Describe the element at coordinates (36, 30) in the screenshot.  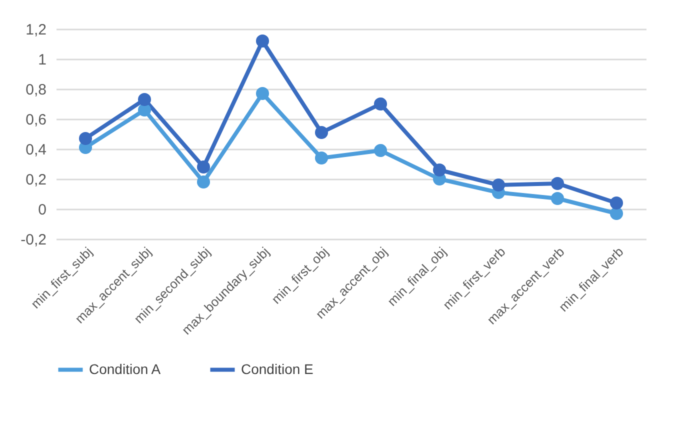
I see `y-tick-label: 1,2` at that location.